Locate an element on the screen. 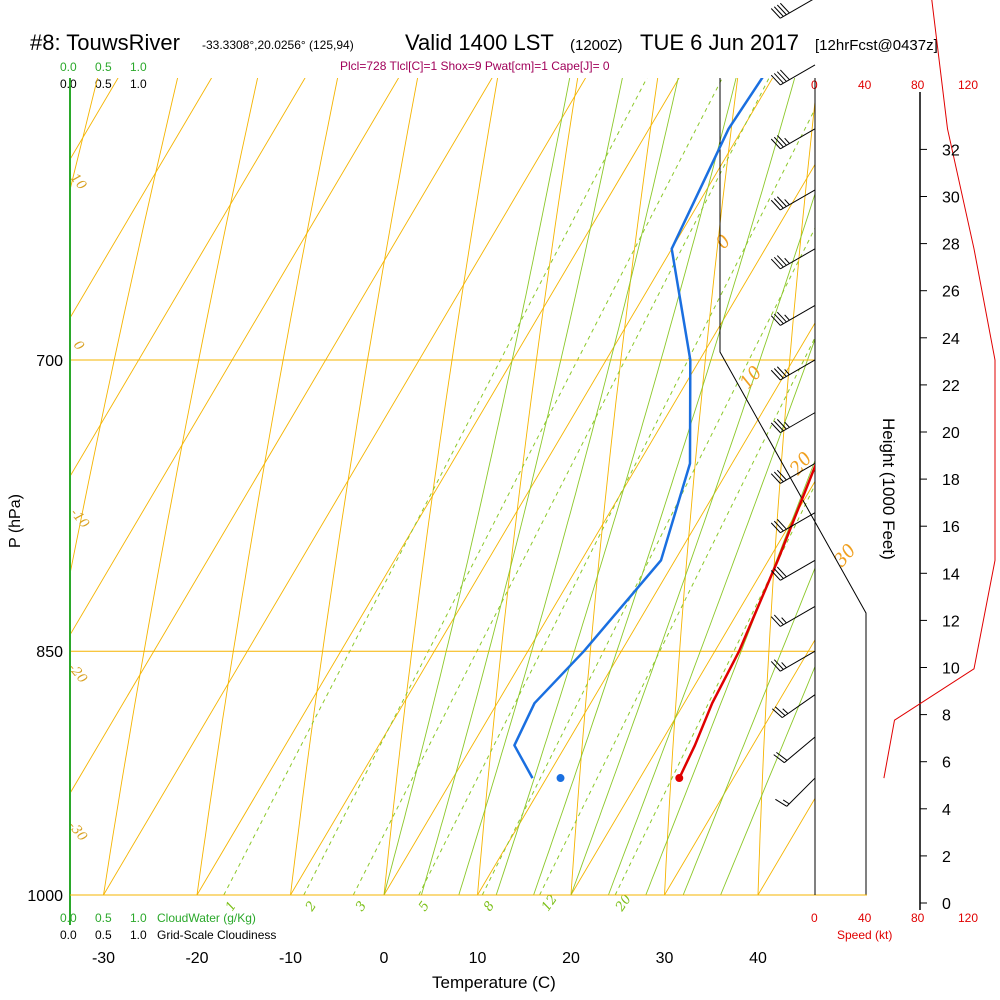 This screenshot has height=1000, width=1000. cloud-water-label: CloudWater (g/Kg) is located at coordinates (206, 918).